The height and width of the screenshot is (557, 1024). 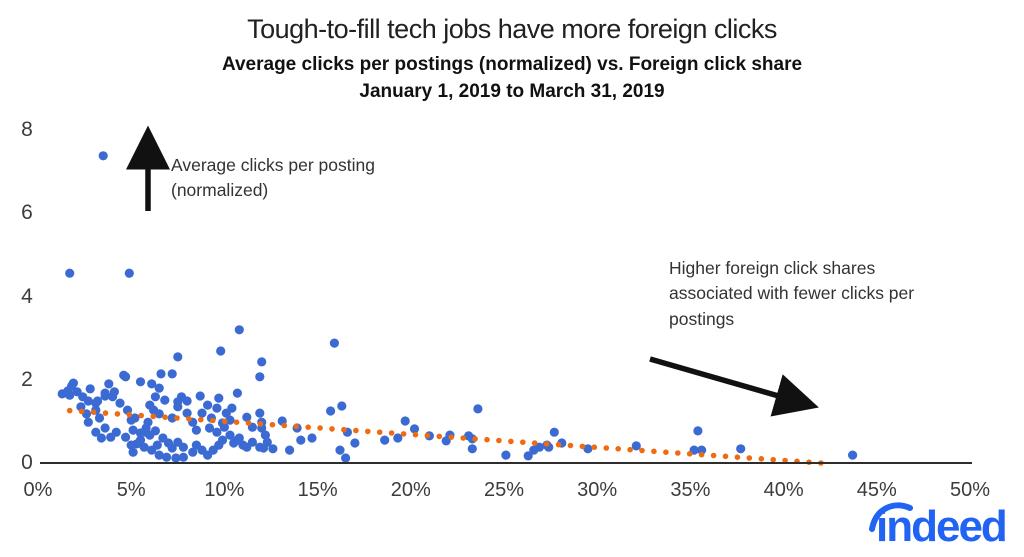 What do you see at coordinates (876, 490) in the screenshot?
I see `x-tick-label: 45%` at bounding box center [876, 490].